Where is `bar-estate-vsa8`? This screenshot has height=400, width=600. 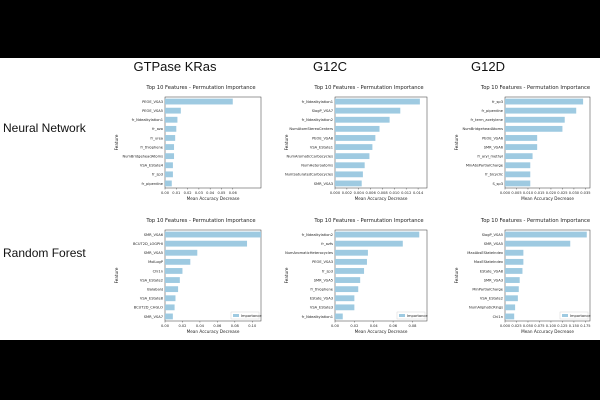
bar-estate-vsa8 is located at coordinates (514, 271).